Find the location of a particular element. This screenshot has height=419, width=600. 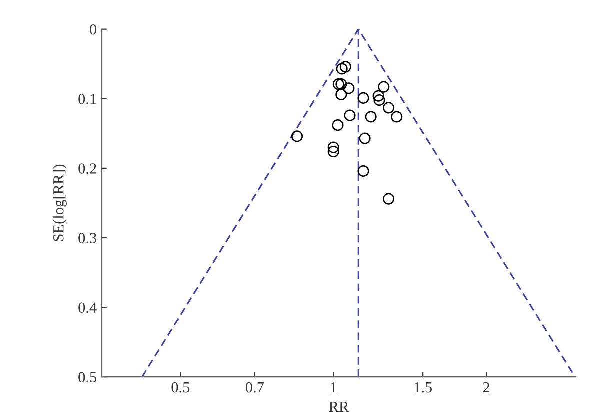

y-tick-label: 0 is located at coordinates (93, 29).